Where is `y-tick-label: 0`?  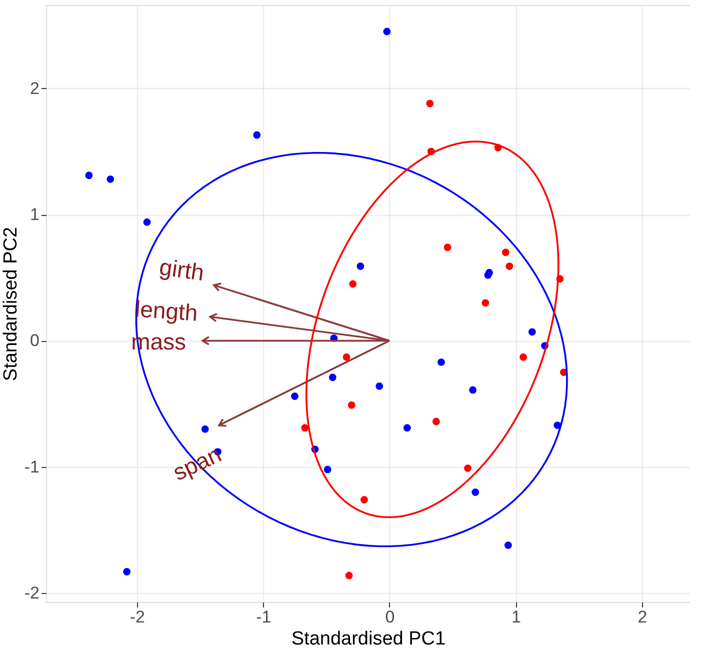
y-tick-label: 0 is located at coordinates (35, 340).